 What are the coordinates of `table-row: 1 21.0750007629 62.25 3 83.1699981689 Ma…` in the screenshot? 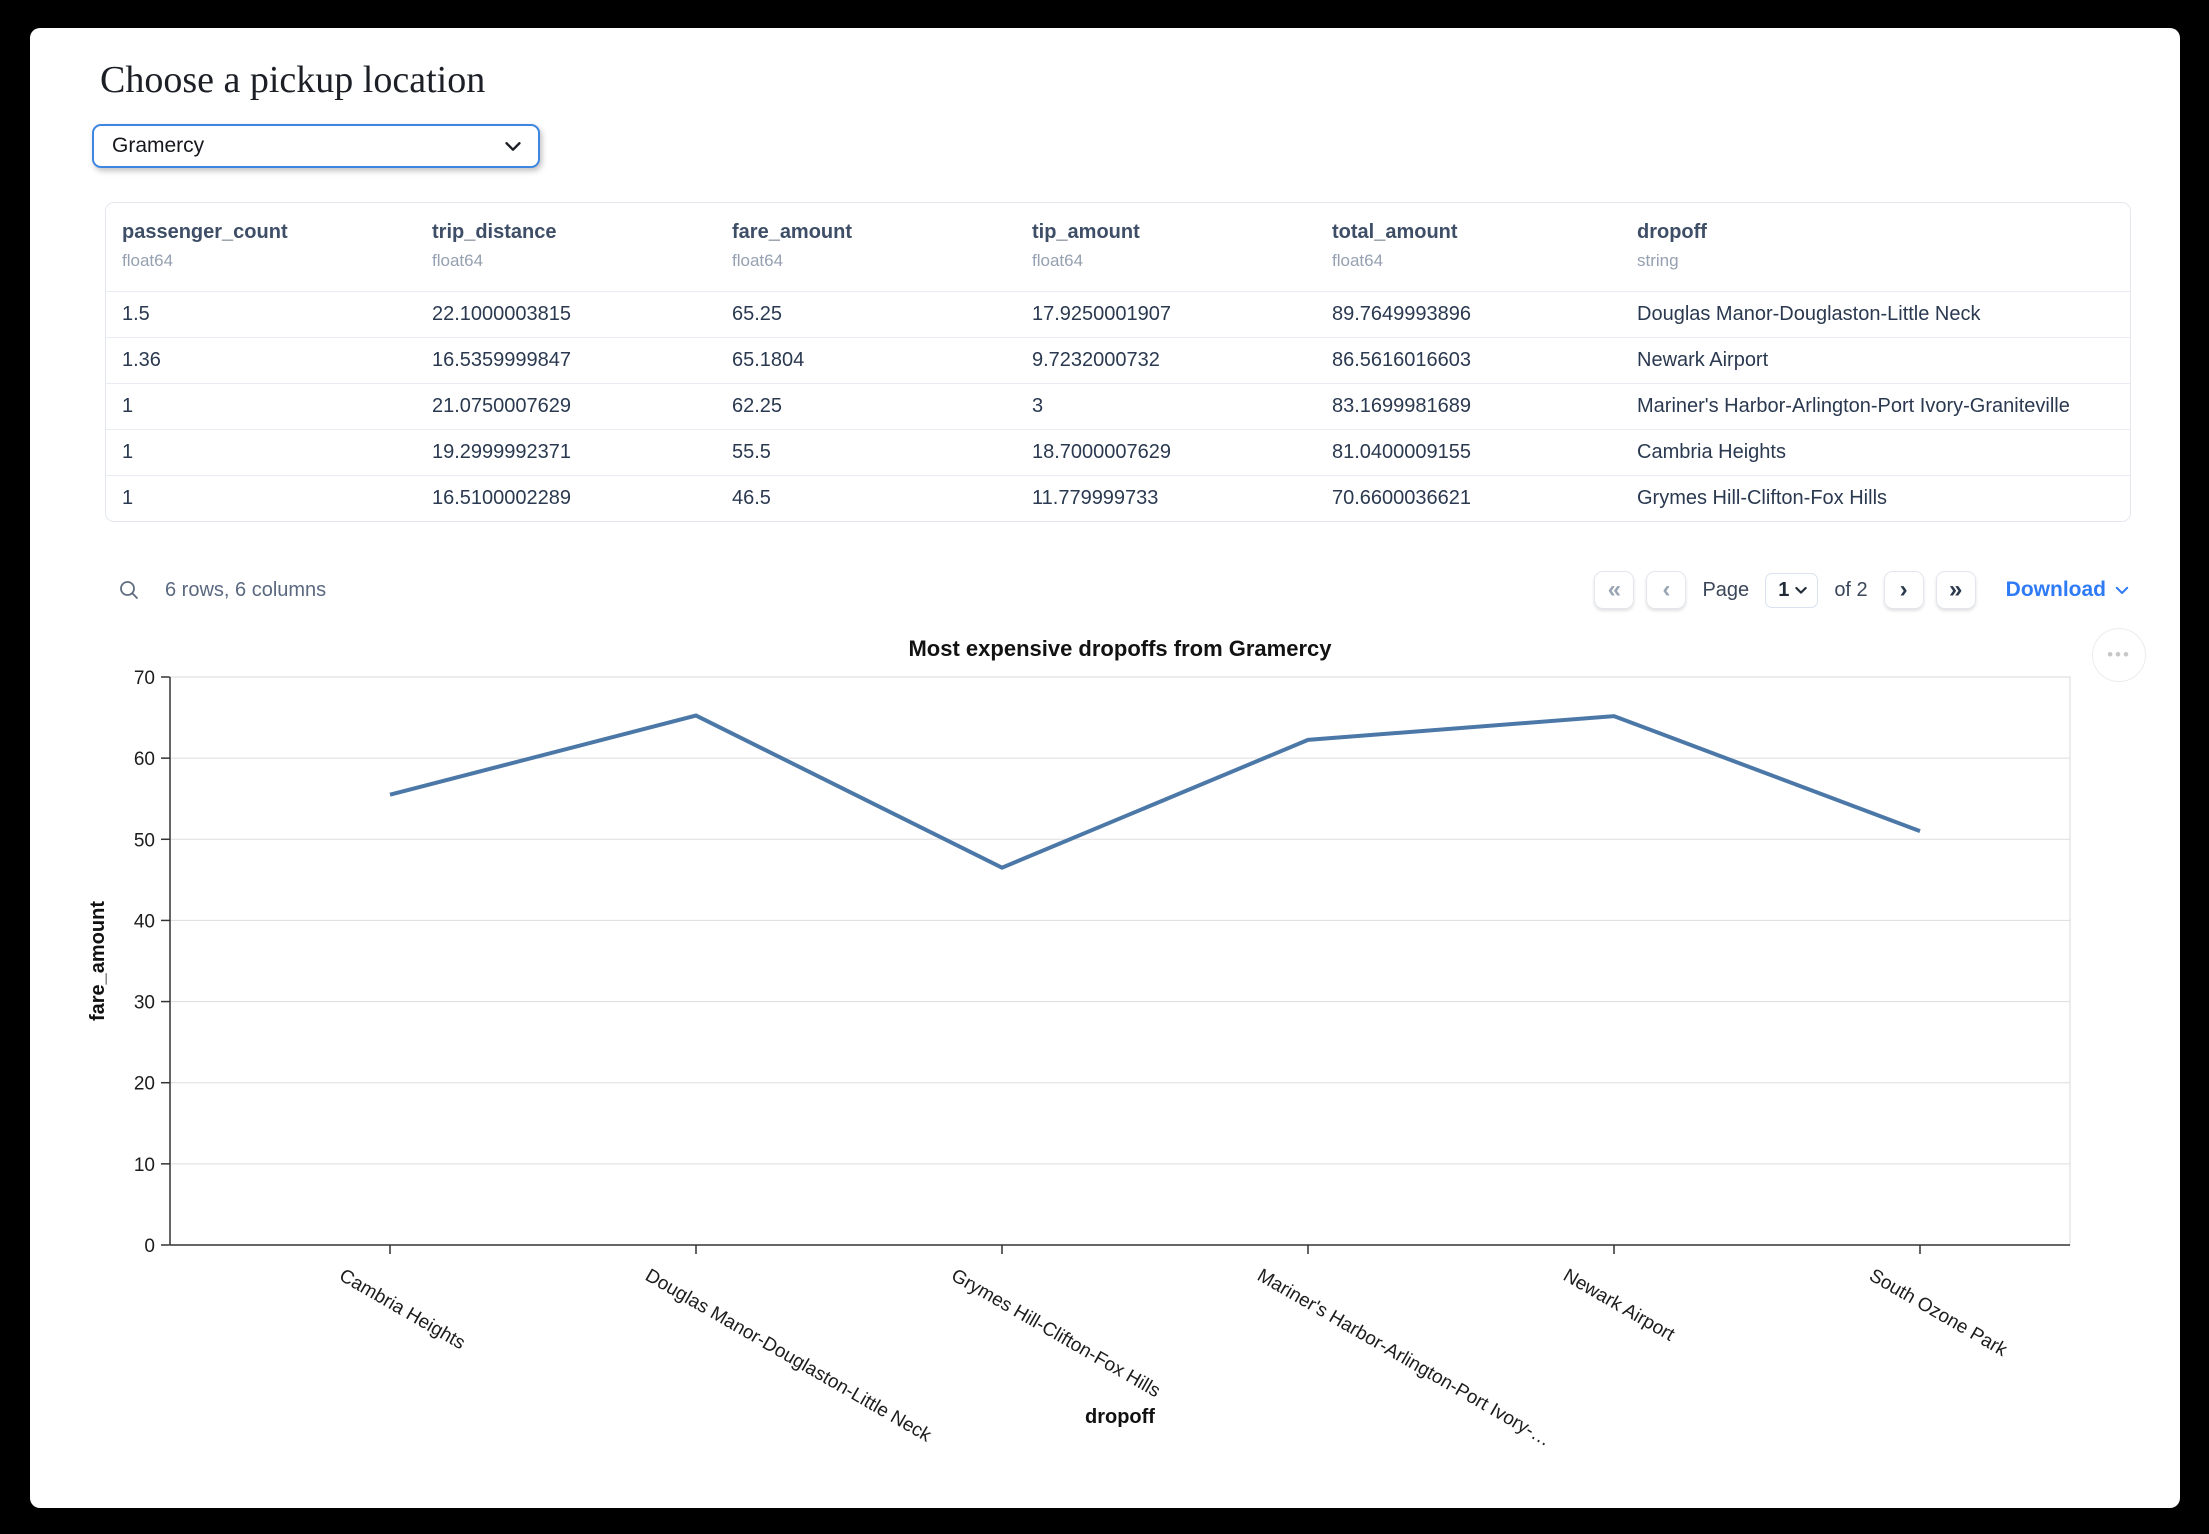 It's located at (1118, 406).